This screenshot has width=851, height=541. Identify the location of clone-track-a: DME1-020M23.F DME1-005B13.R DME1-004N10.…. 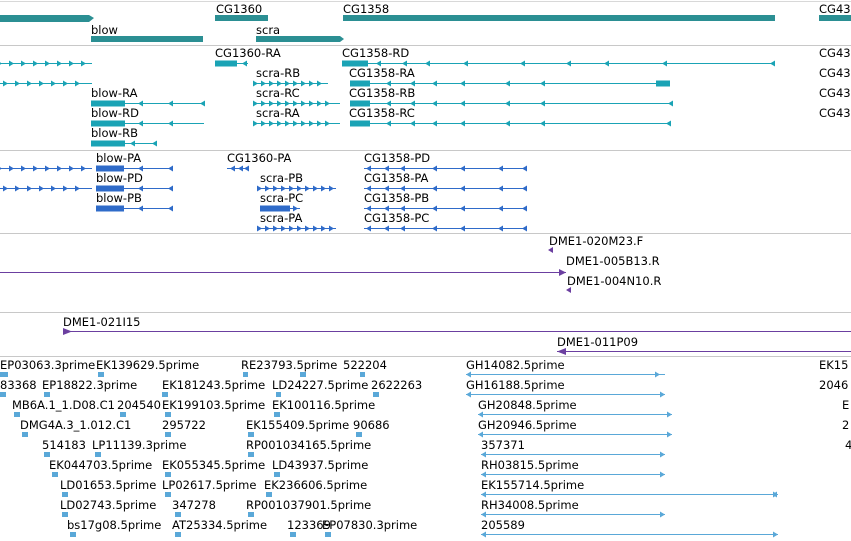
(330, 263).